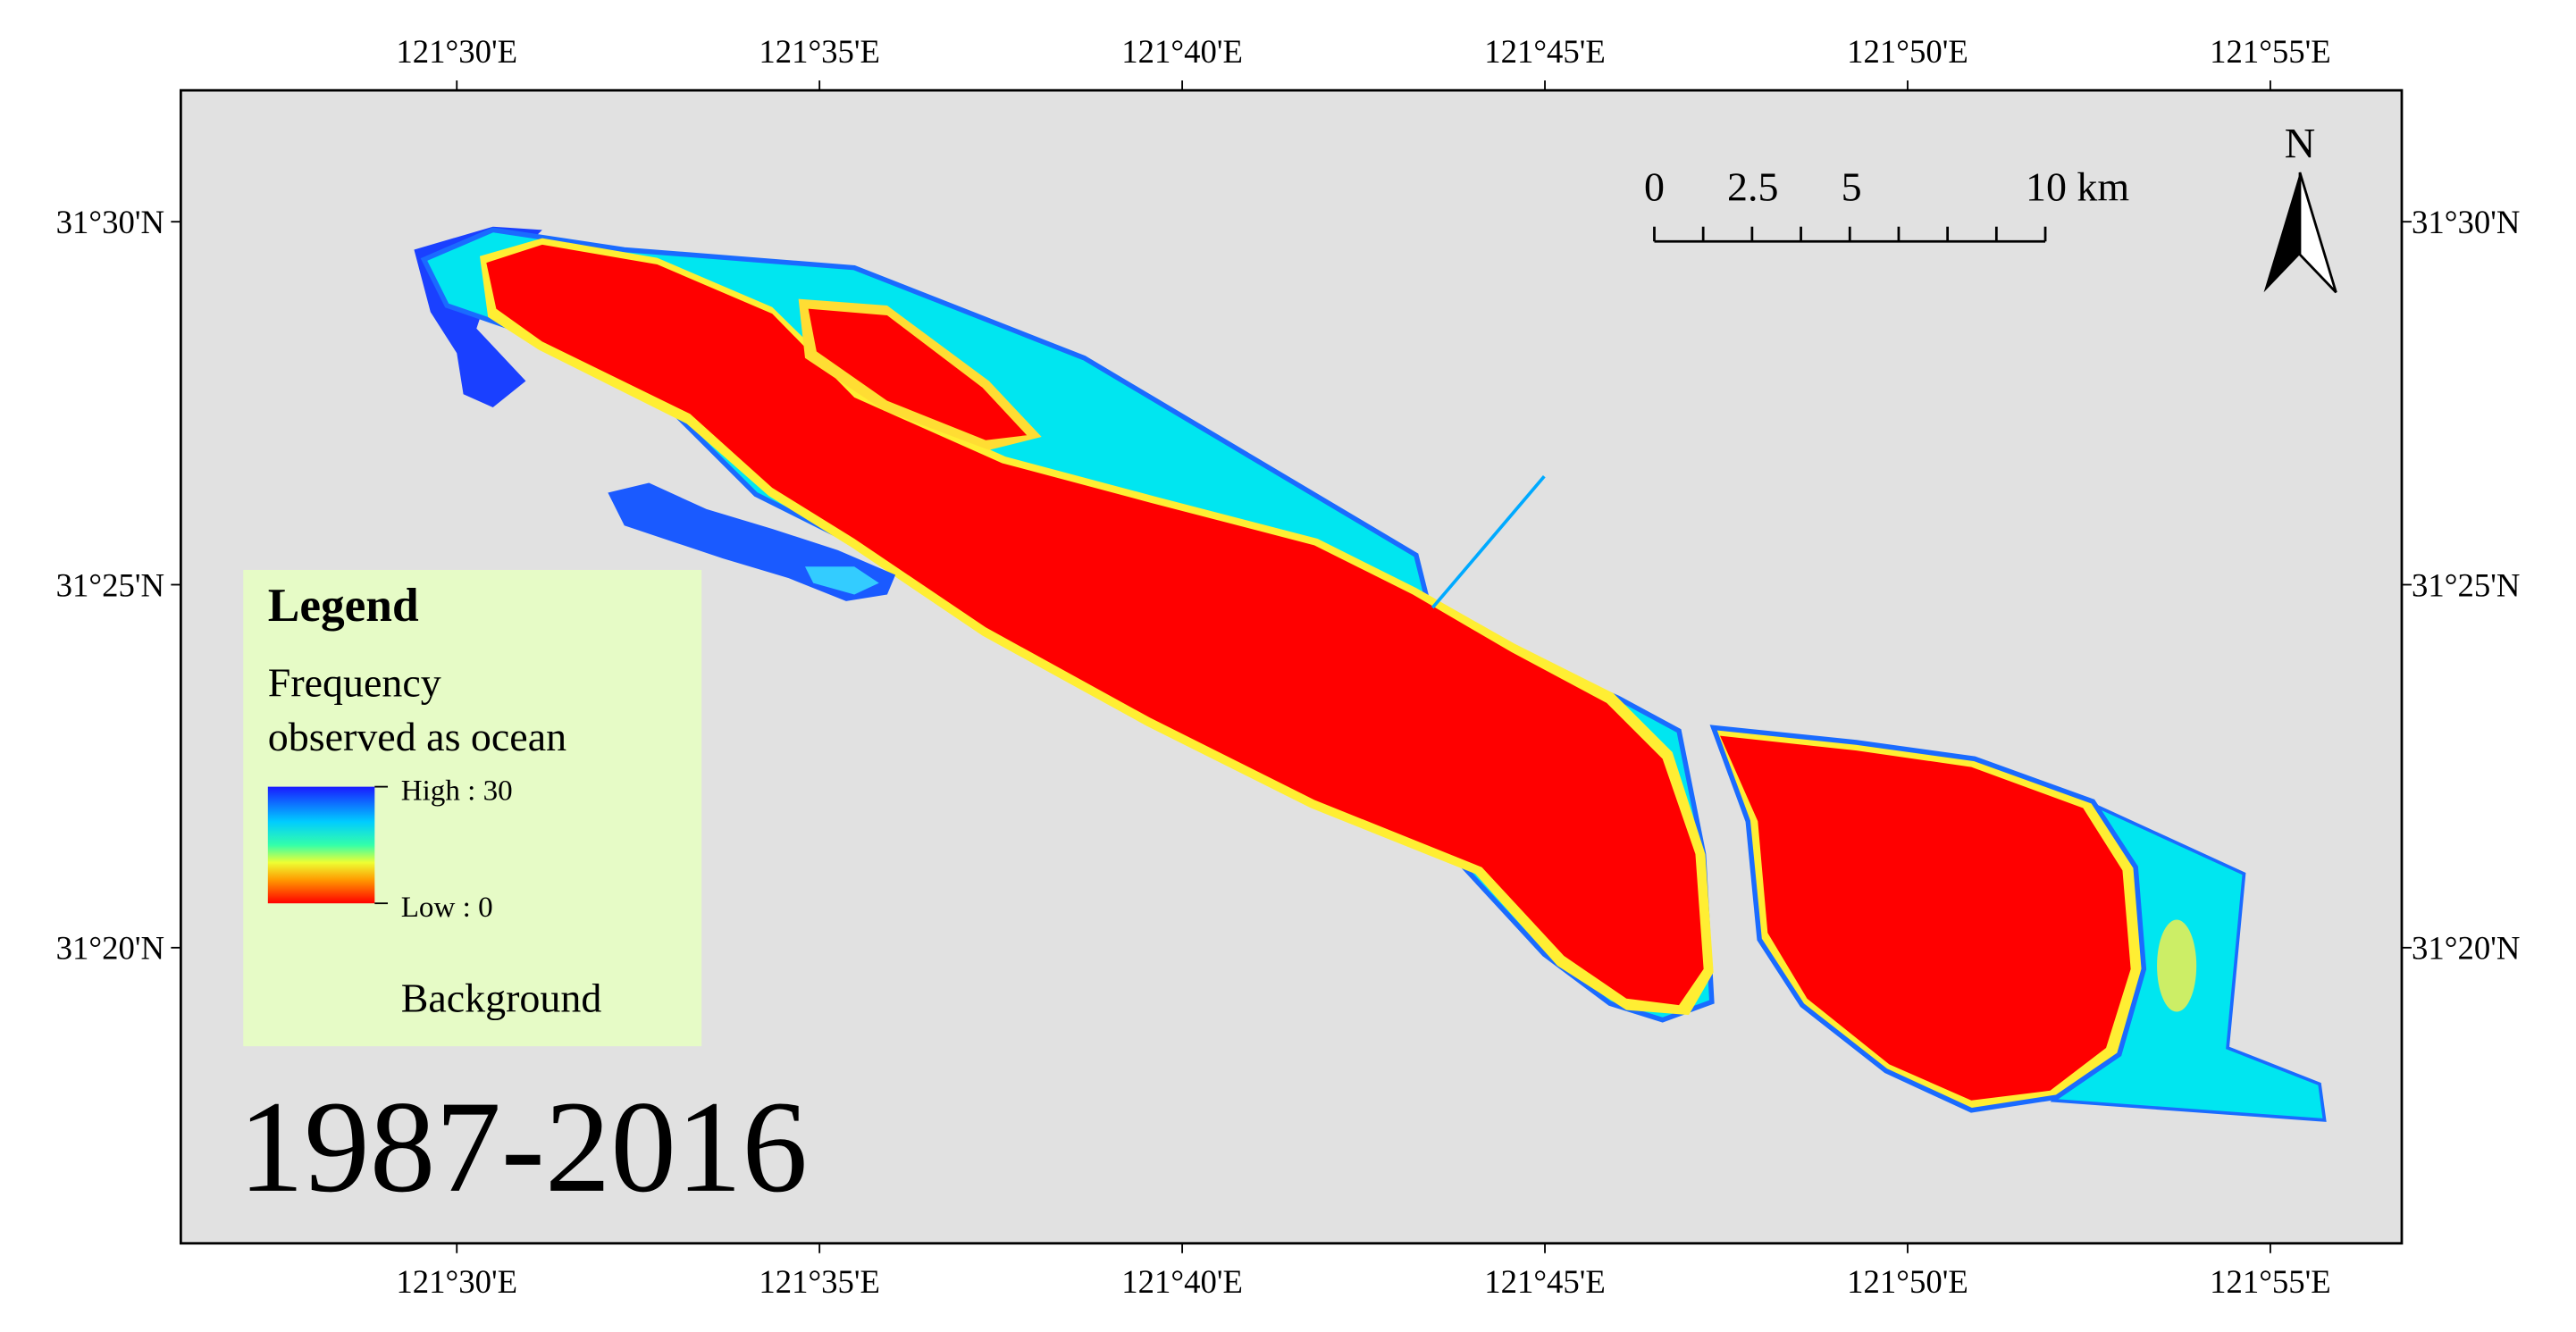 This screenshot has width=2576, height=1332. Describe the element at coordinates (523, 1146) in the screenshot. I see `period-label: 1987-2016` at that location.